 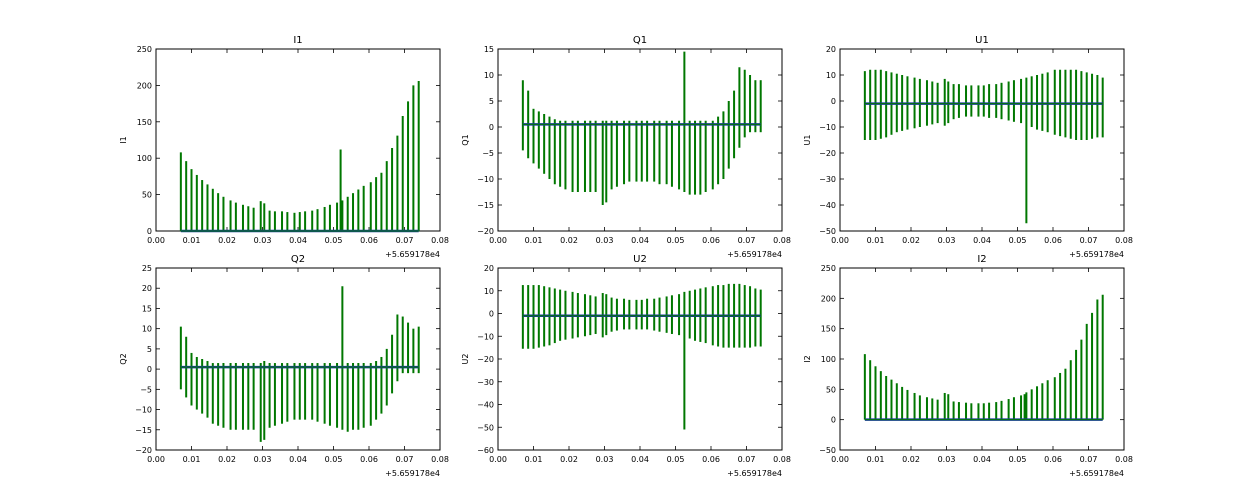 What do you see at coordinates (144, 158) in the screenshot?
I see `y-tick-label: 100` at bounding box center [144, 158].